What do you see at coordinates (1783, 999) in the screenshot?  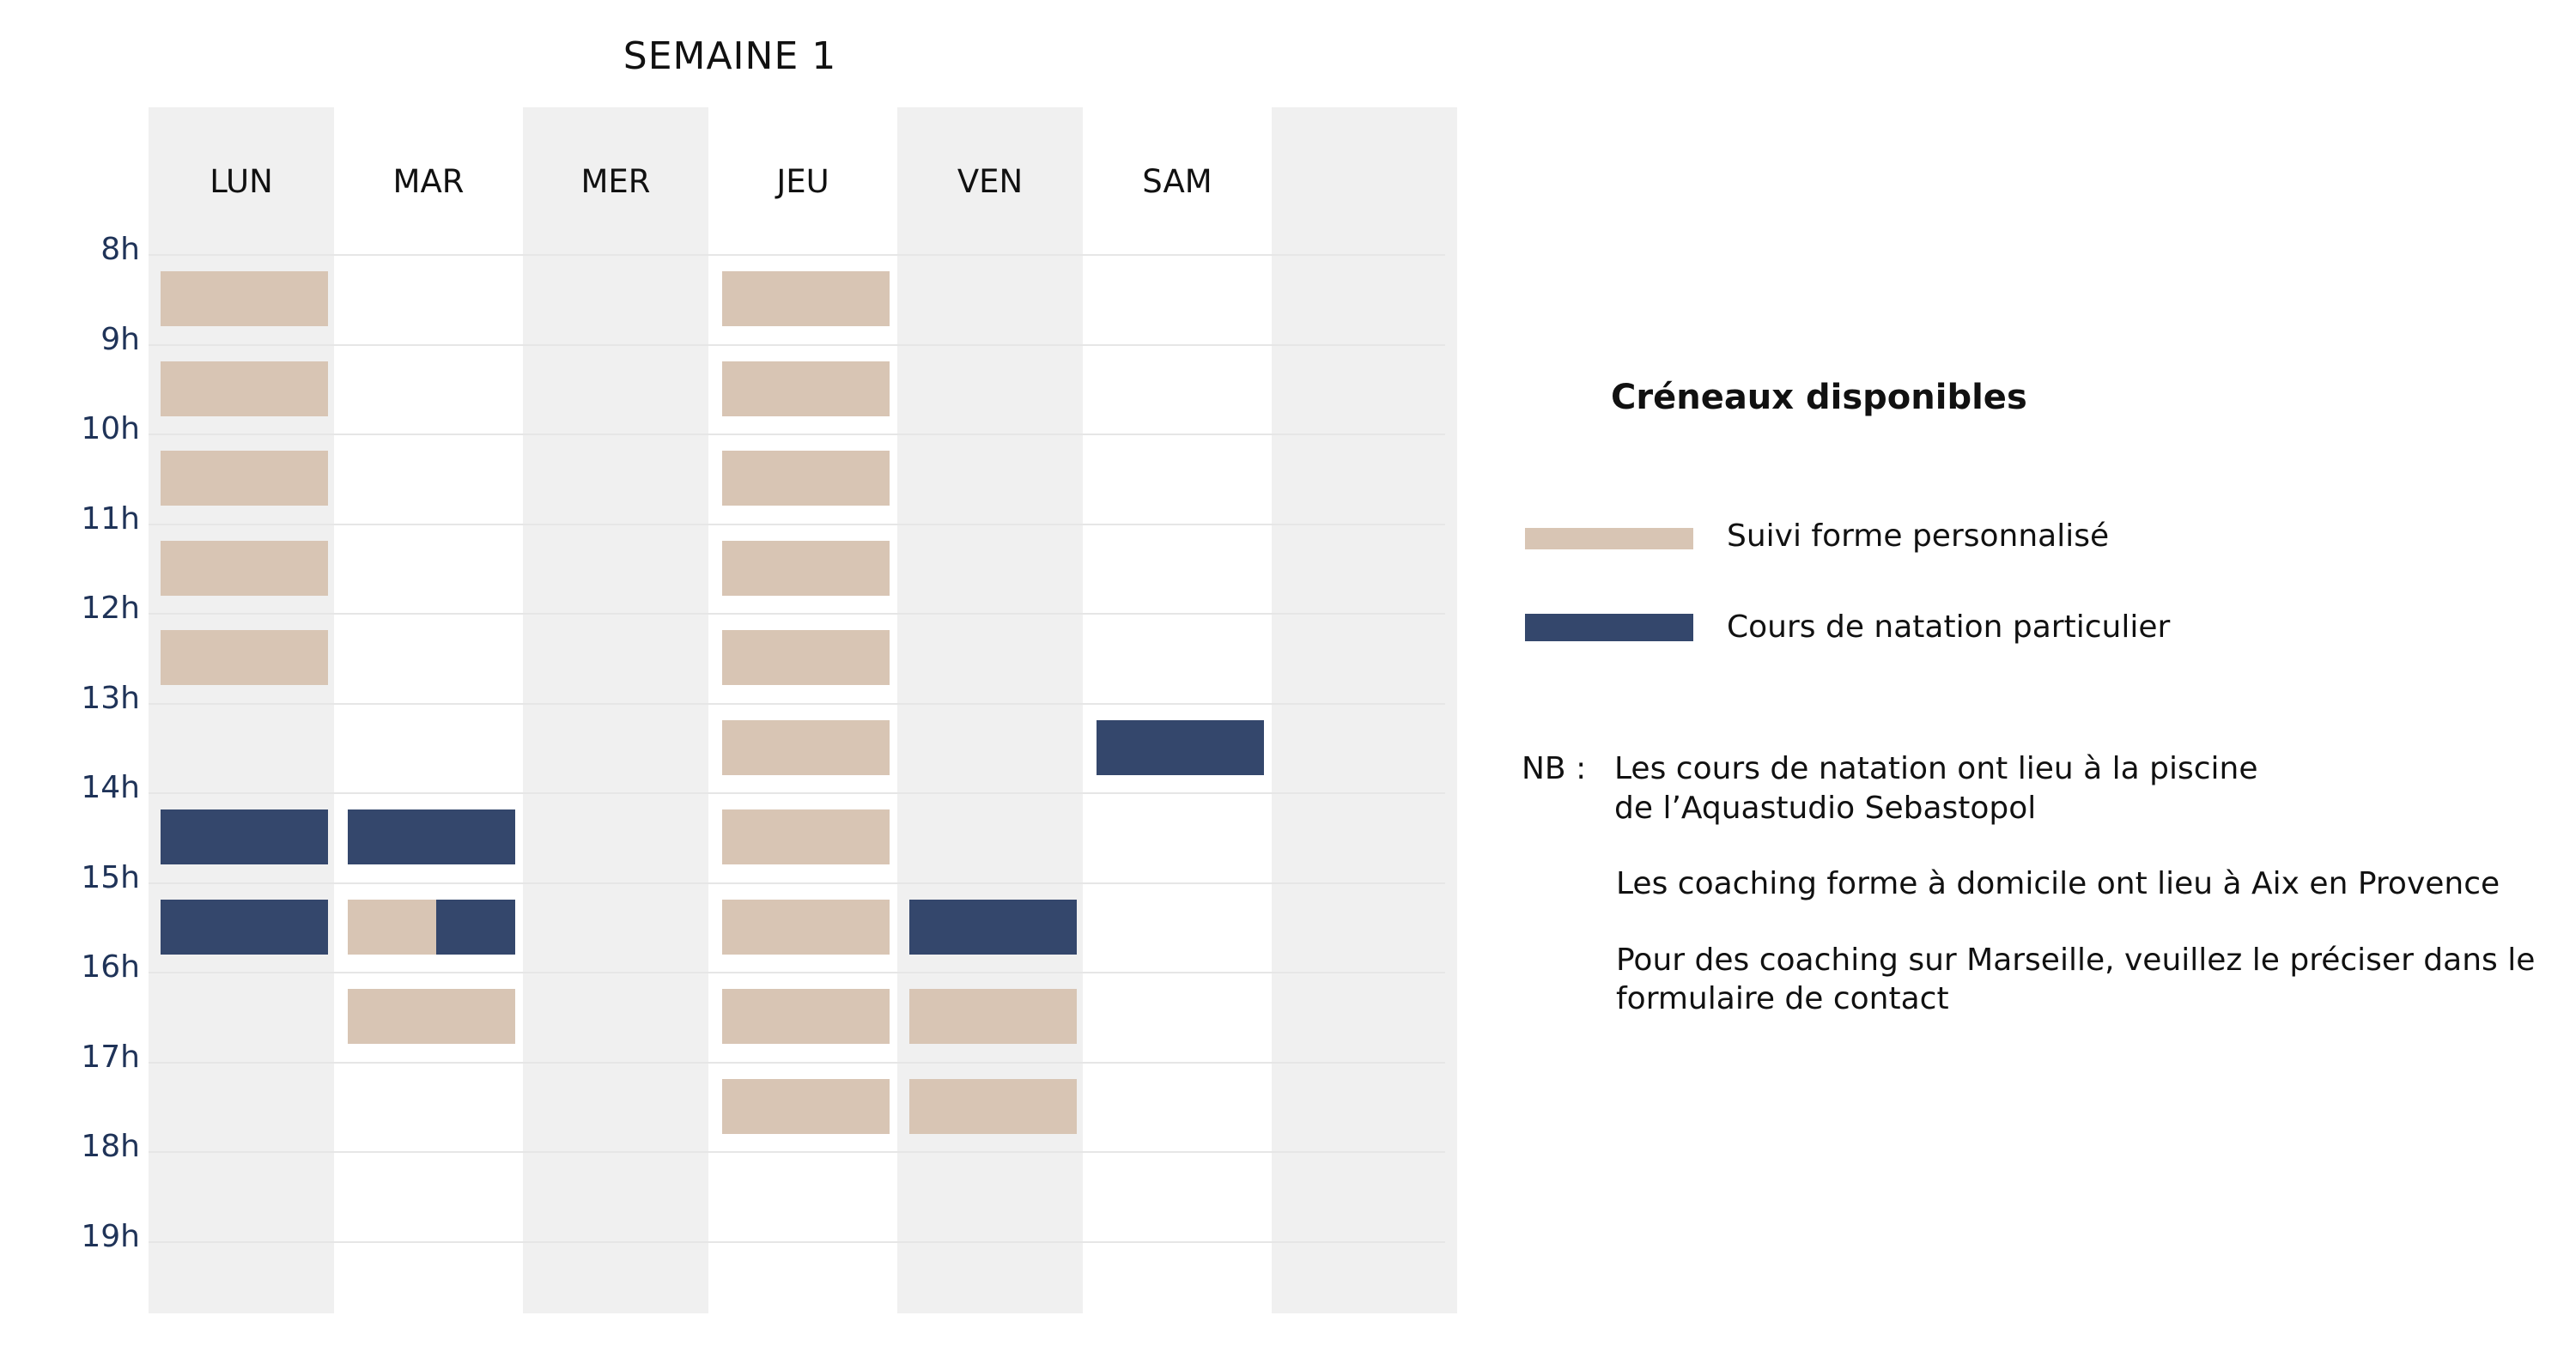 I see `note-marseille-line2: formulaire de contact` at bounding box center [1783, 999].